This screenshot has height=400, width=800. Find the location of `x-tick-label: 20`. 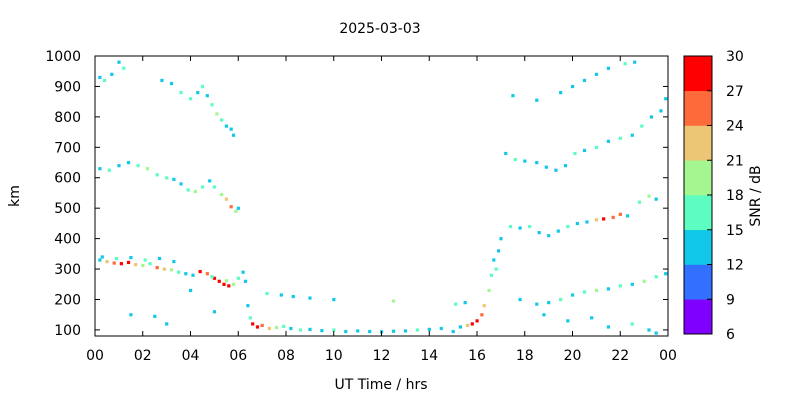

x-tick-label: 20 is located at coordinates (573, 356).